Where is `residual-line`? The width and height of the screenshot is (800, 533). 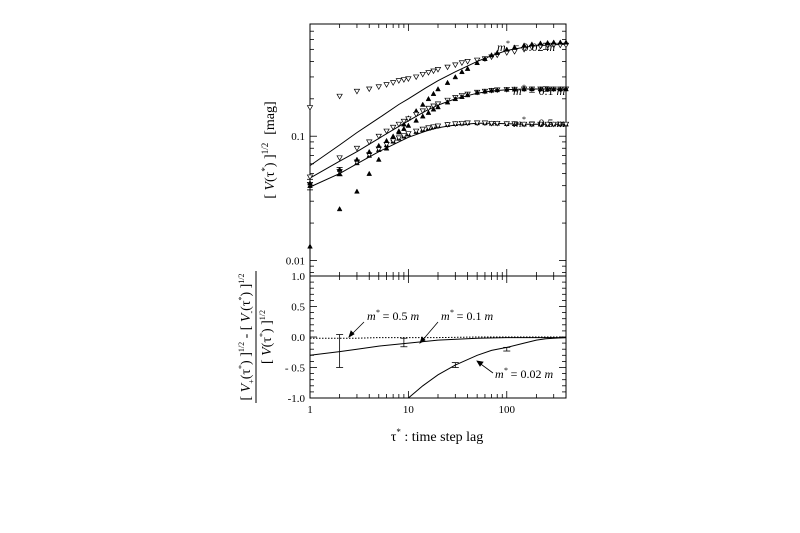
residual-line is located at coordinates (487, 368).